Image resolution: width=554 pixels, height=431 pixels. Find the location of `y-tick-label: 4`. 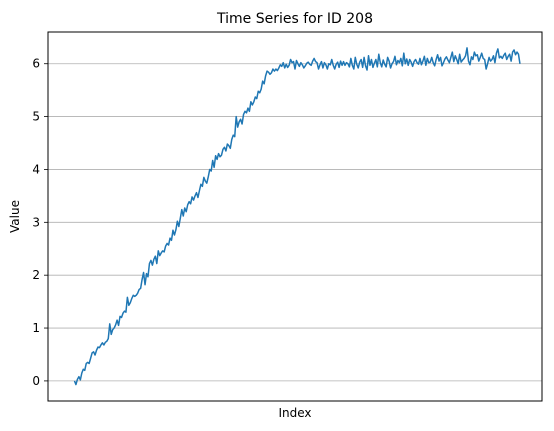

y-tick-label: 4 is located at coordinates (36, 169).